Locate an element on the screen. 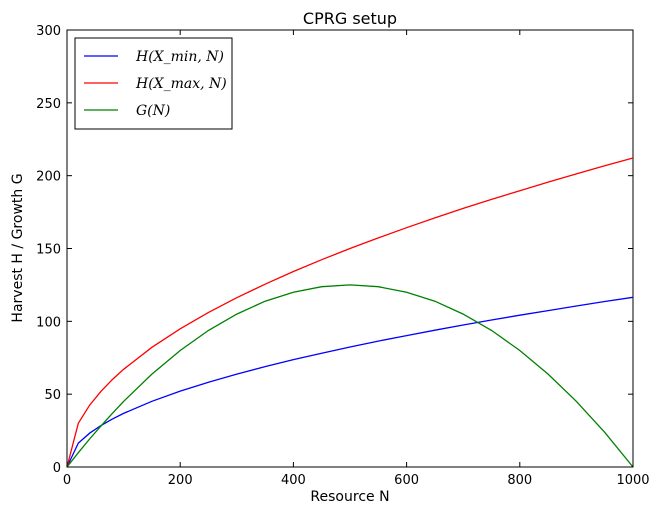 The width and height of the screenshot is (655, 510). legend-label: H(X_min, N) is located at coordinates (179, 57).